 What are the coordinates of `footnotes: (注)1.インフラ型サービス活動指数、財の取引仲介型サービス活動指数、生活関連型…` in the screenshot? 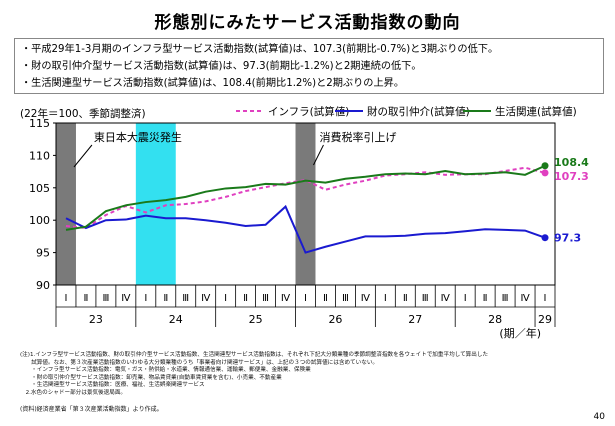 It's located at (310, 375).